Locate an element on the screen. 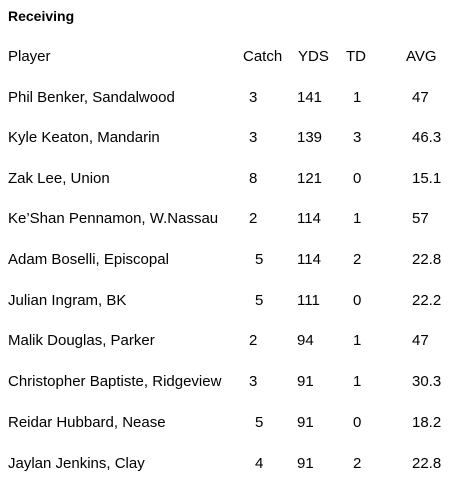 The height and width of the screenshot is (481, 454). yds-cell: 141 is located at coordinates (310, 97).